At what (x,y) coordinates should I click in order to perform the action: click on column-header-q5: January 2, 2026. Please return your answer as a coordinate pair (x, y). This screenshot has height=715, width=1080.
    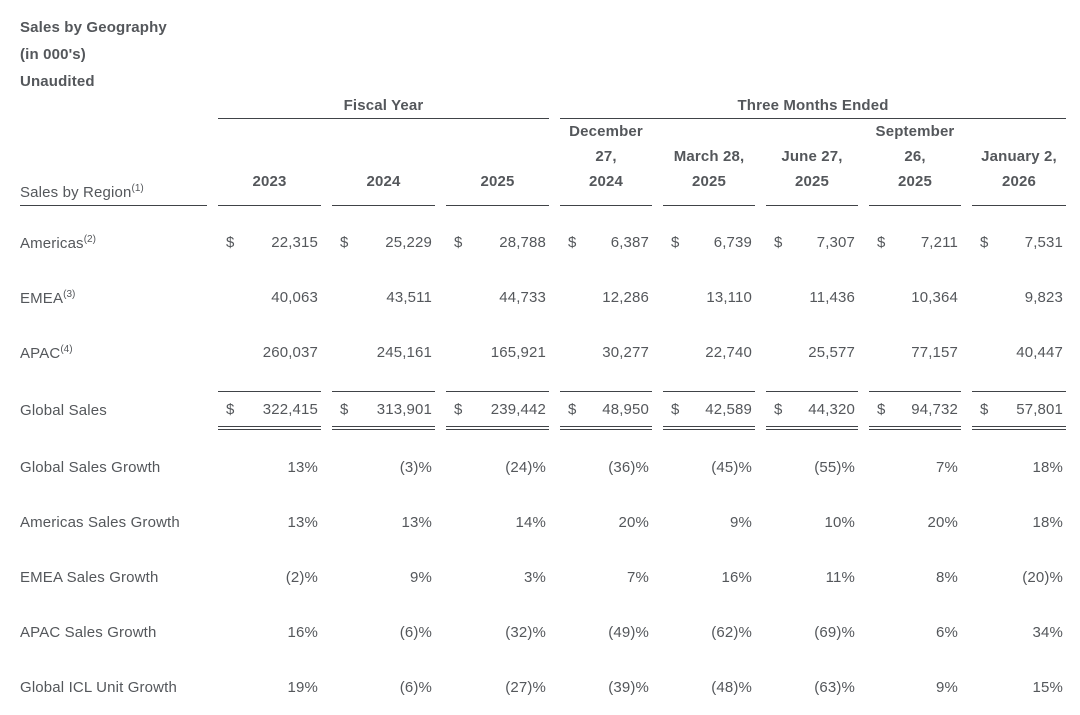
    Looking at the image, I should click on (1019, 162).